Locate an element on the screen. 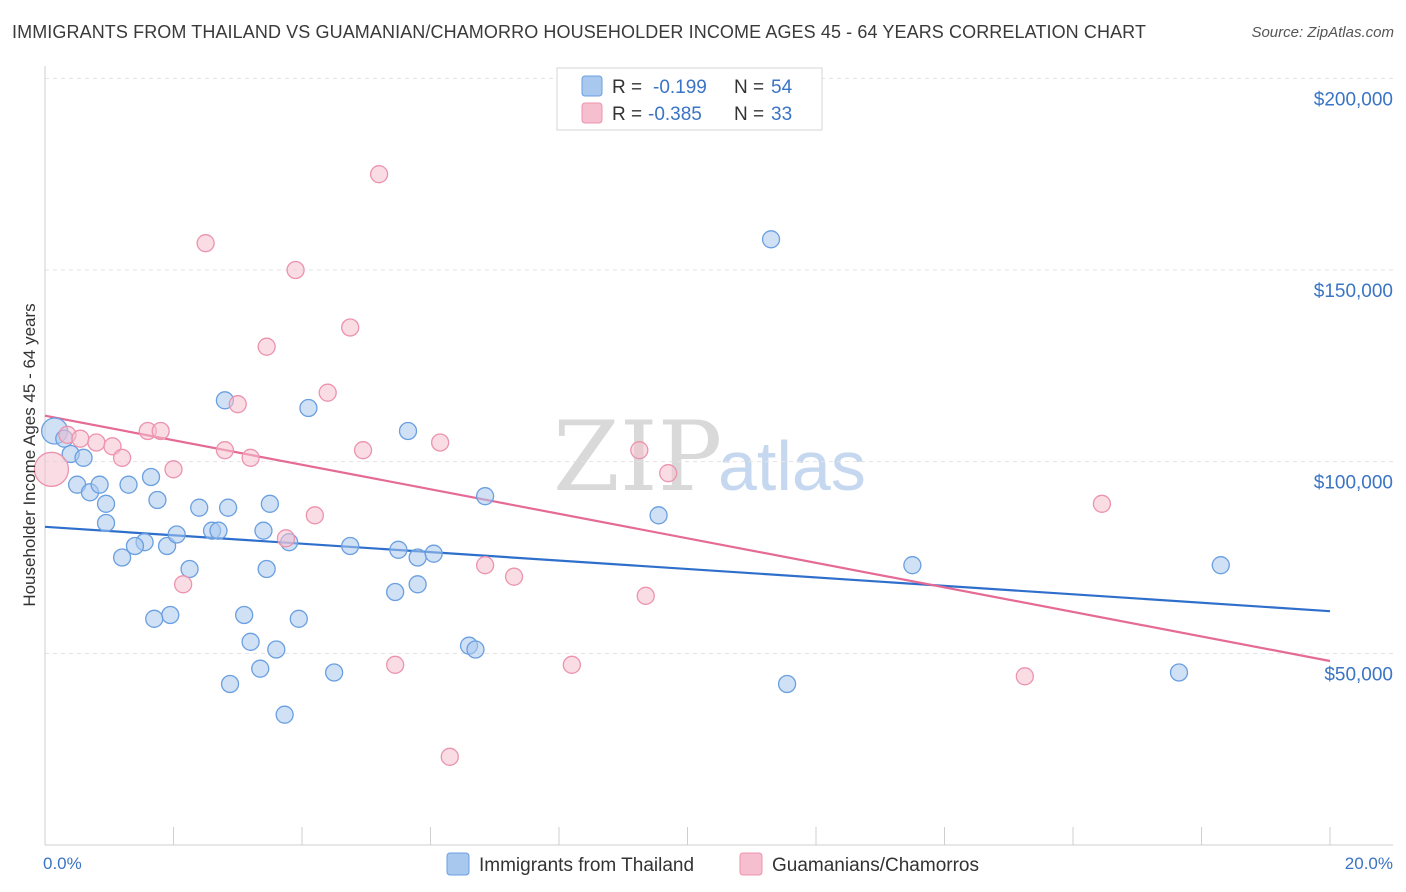  y-tick-label: $150,000 is located at coordinates (1353, 291).